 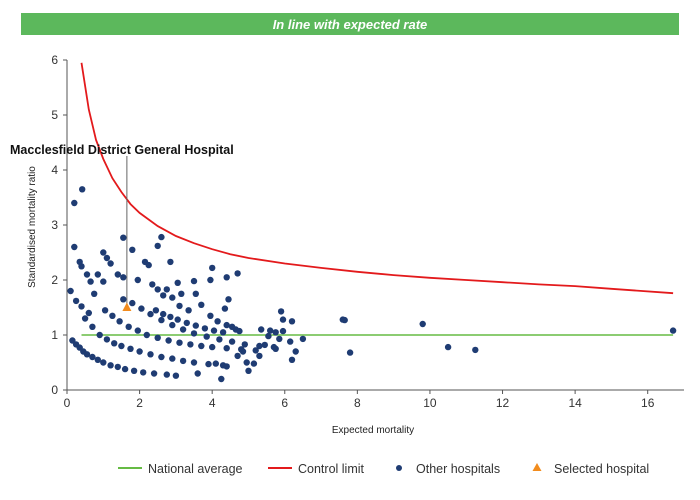 What do you see at coordinates (54, 280) in the screenshot?
I see `y-tick-label: 2` at bounding box center [54, 280].